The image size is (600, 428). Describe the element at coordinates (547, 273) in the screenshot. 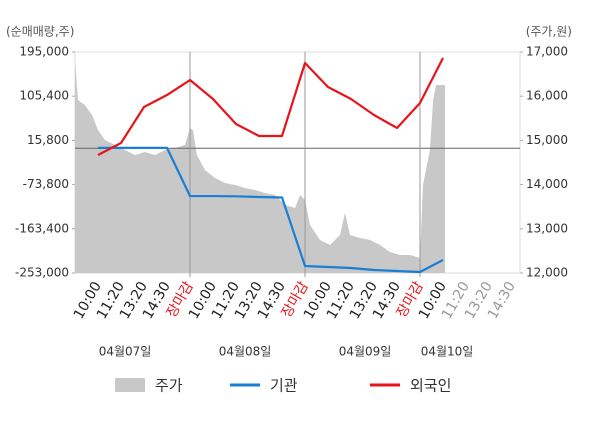

I see `y2-tick-label: 12,000` at that location.